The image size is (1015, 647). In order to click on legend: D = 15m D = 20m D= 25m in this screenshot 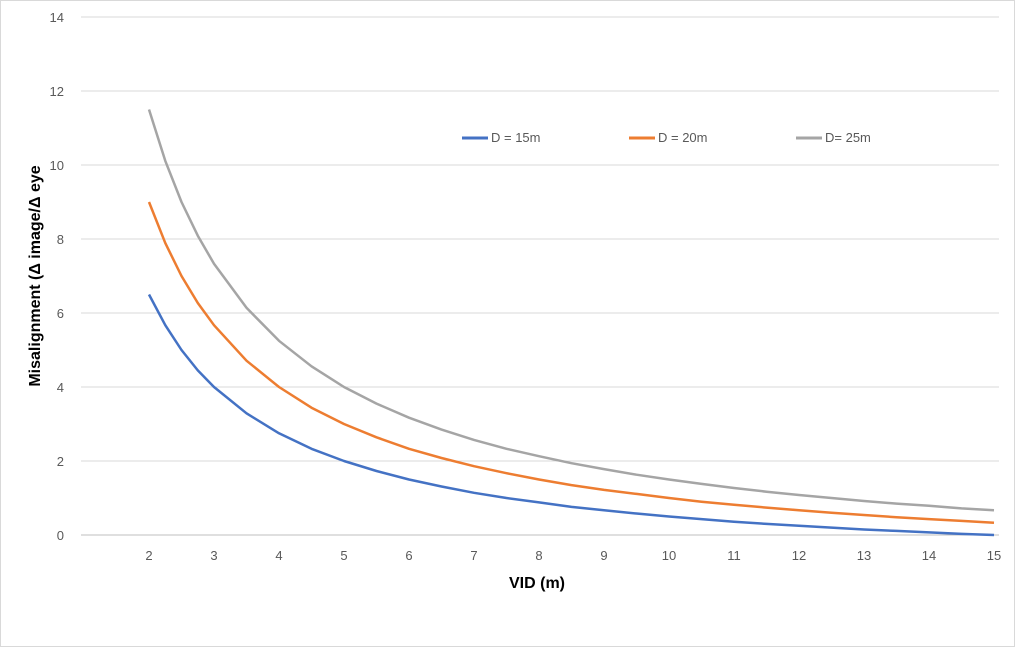, I will do `click(666, 137)`.